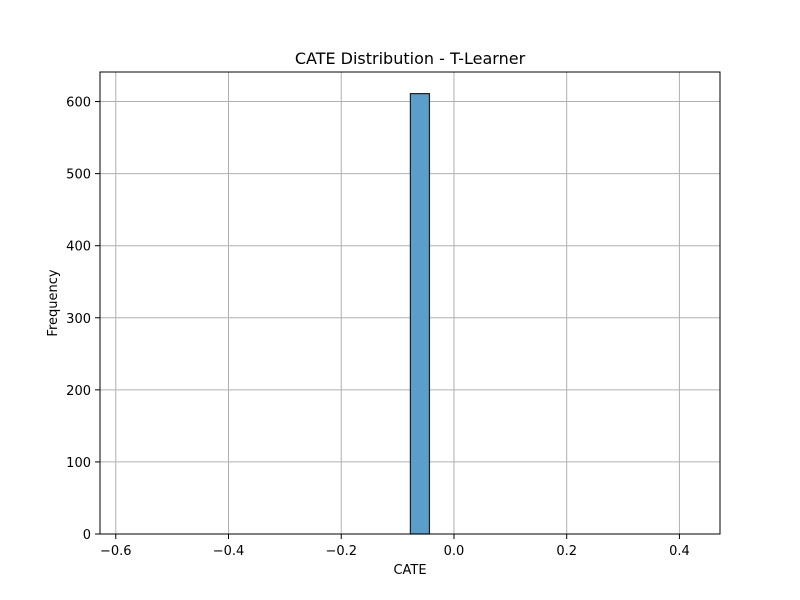 The width and height of the screenshot is (800, 600). Describe the element at coordinates (409, 570) in the screenshot. I see `x-axis-label: CATE` at that location.